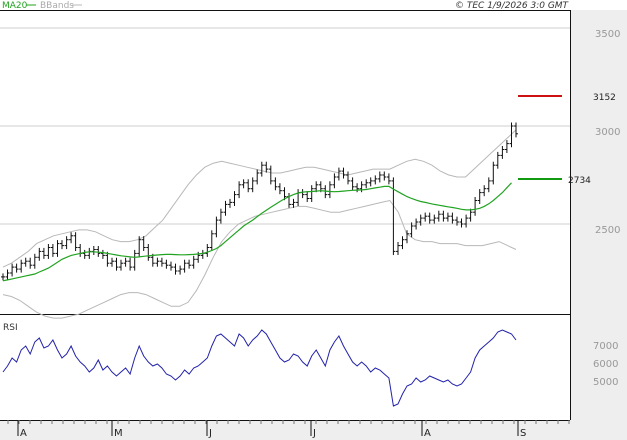 The image size is (627, 440). What do you see at coordinates (57, 6) in the screenshot?
I see `bbands-legend-label: BBands` at bounding box center [57, 6].